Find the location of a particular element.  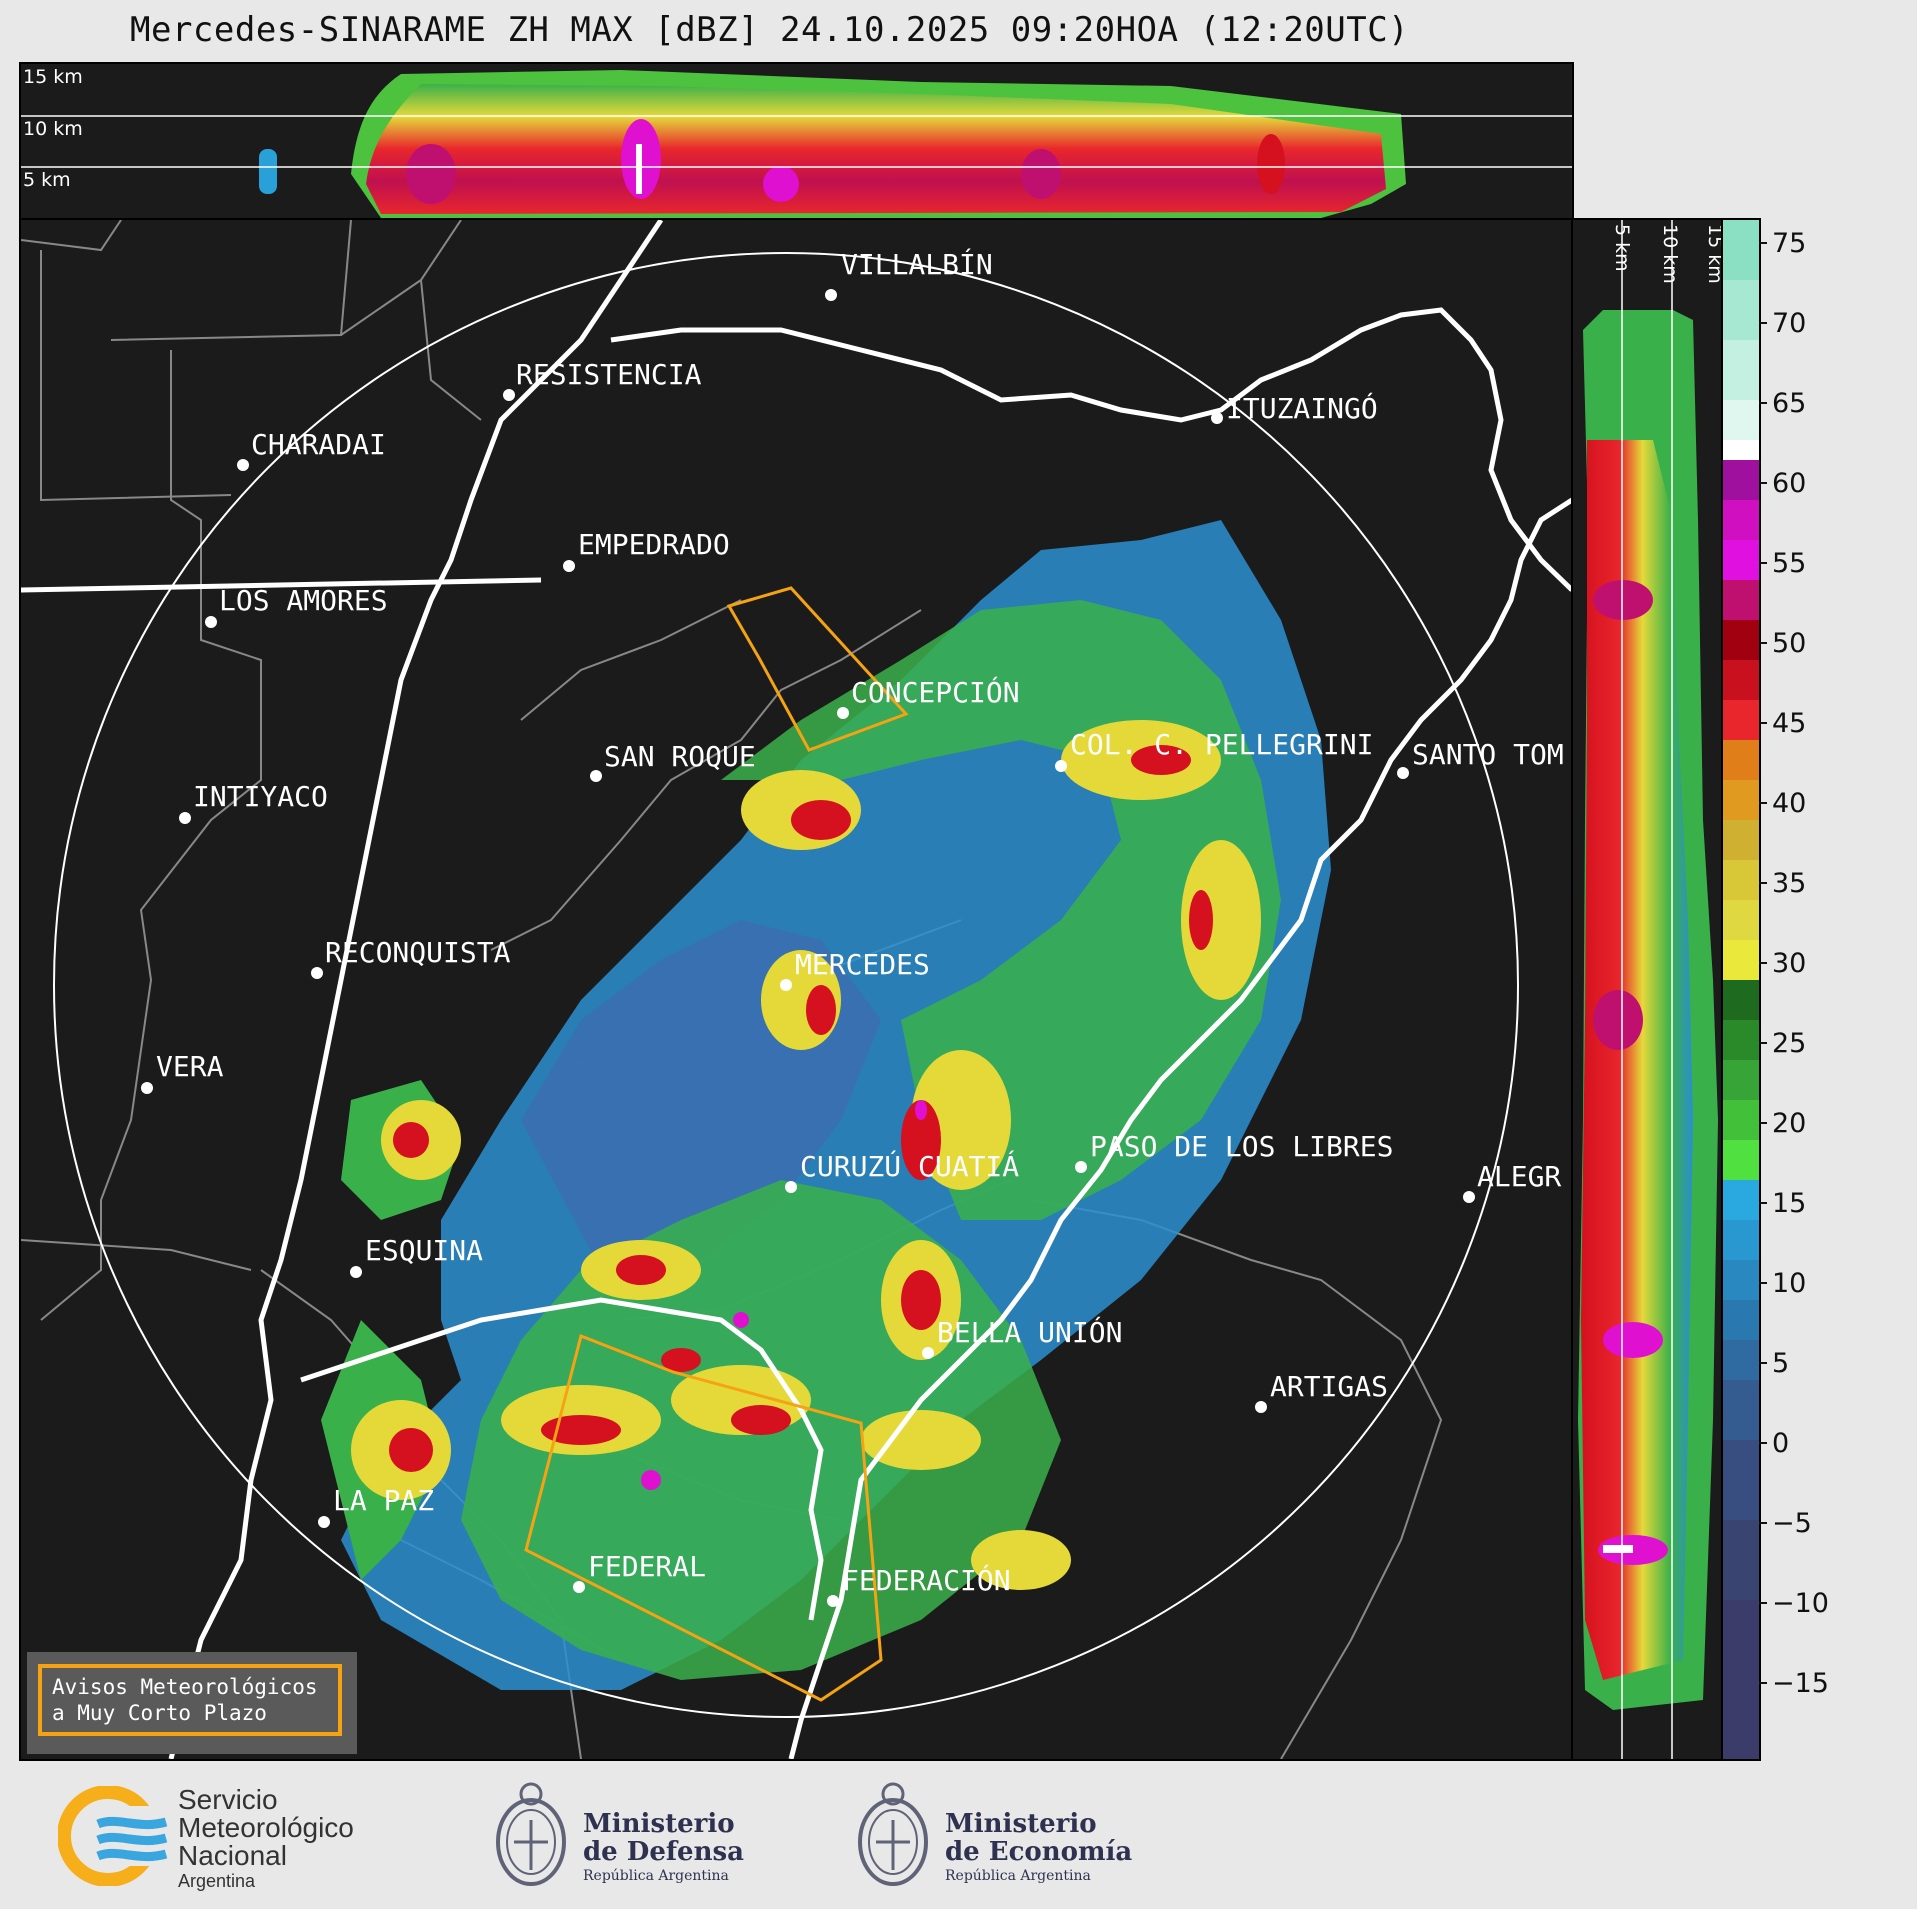

city-label-intiyaco: INTIYACO is located at coordinates (260, 796).